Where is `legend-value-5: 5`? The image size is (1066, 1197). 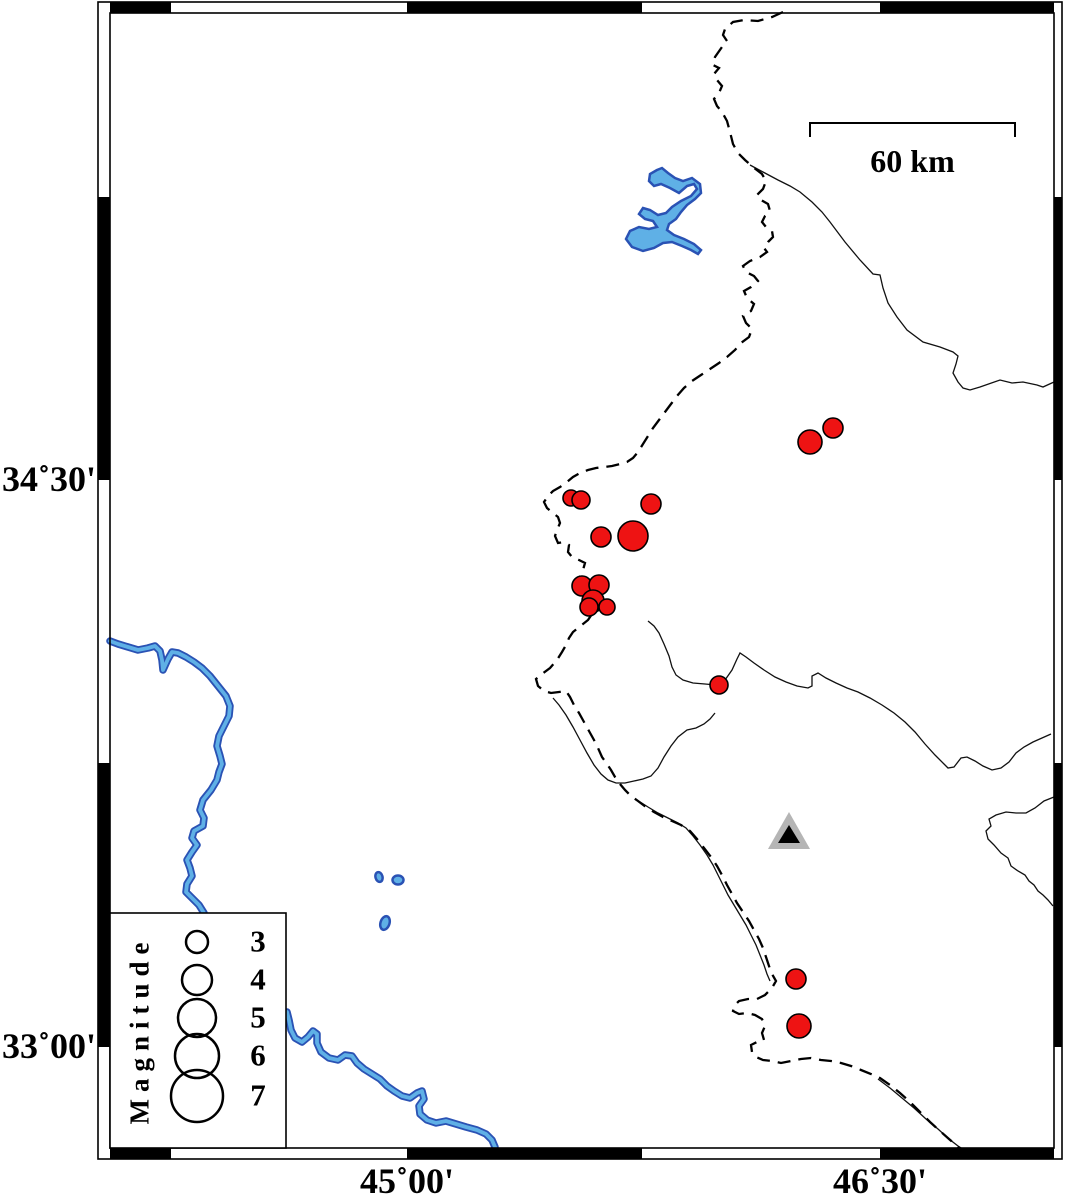 legend-value-5: 5 is located at coordinates (258, 1017).